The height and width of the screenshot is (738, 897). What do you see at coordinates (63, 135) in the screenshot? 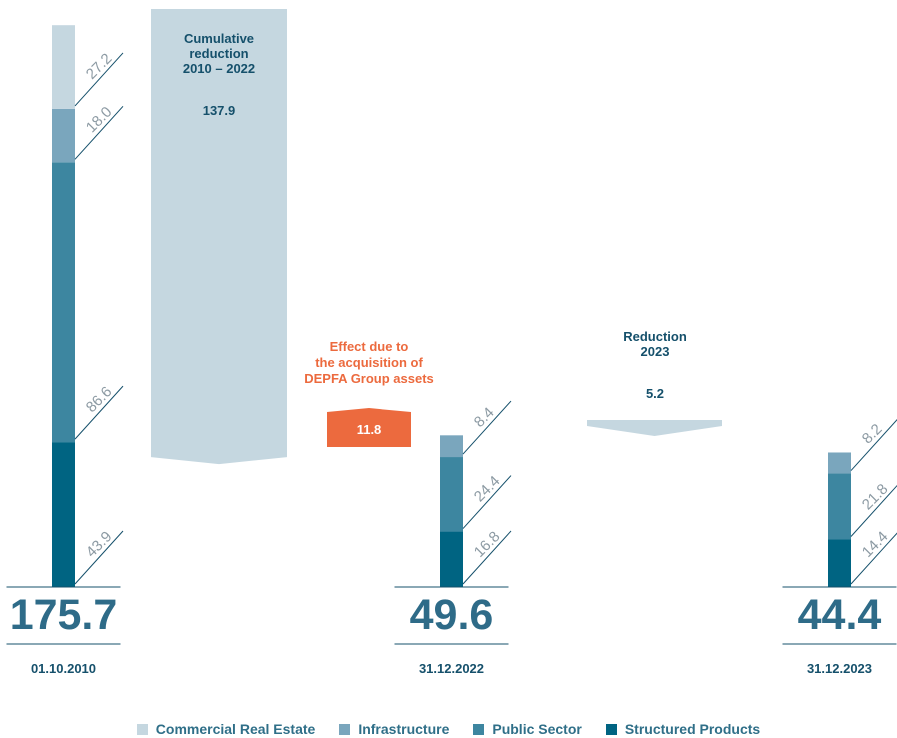
I see `bar-segment-01-10-2010-infrastructure` at bounding box center [63, 135].